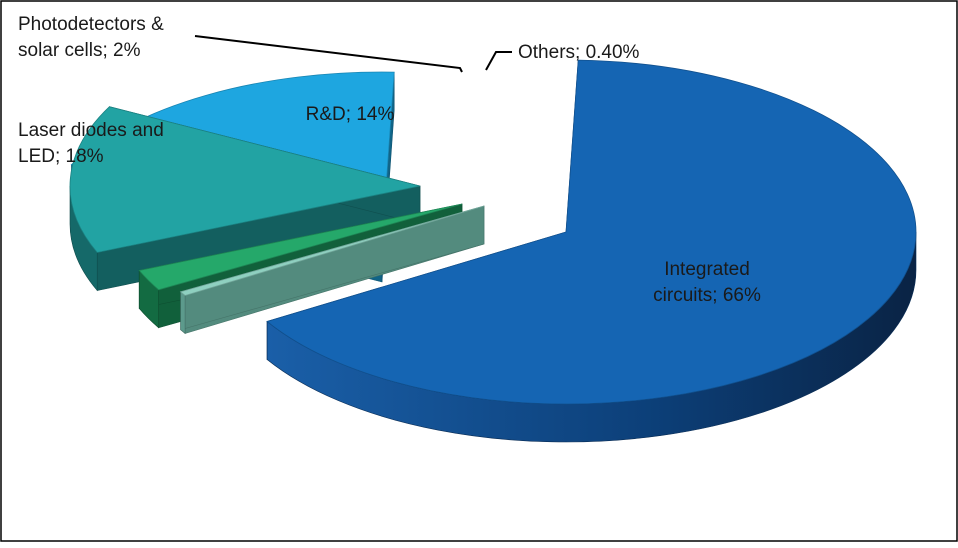 The width and height of the screenshot is (958, 548). I want to click on data-label: Integrated circuits; 66%, so click(707, 282).